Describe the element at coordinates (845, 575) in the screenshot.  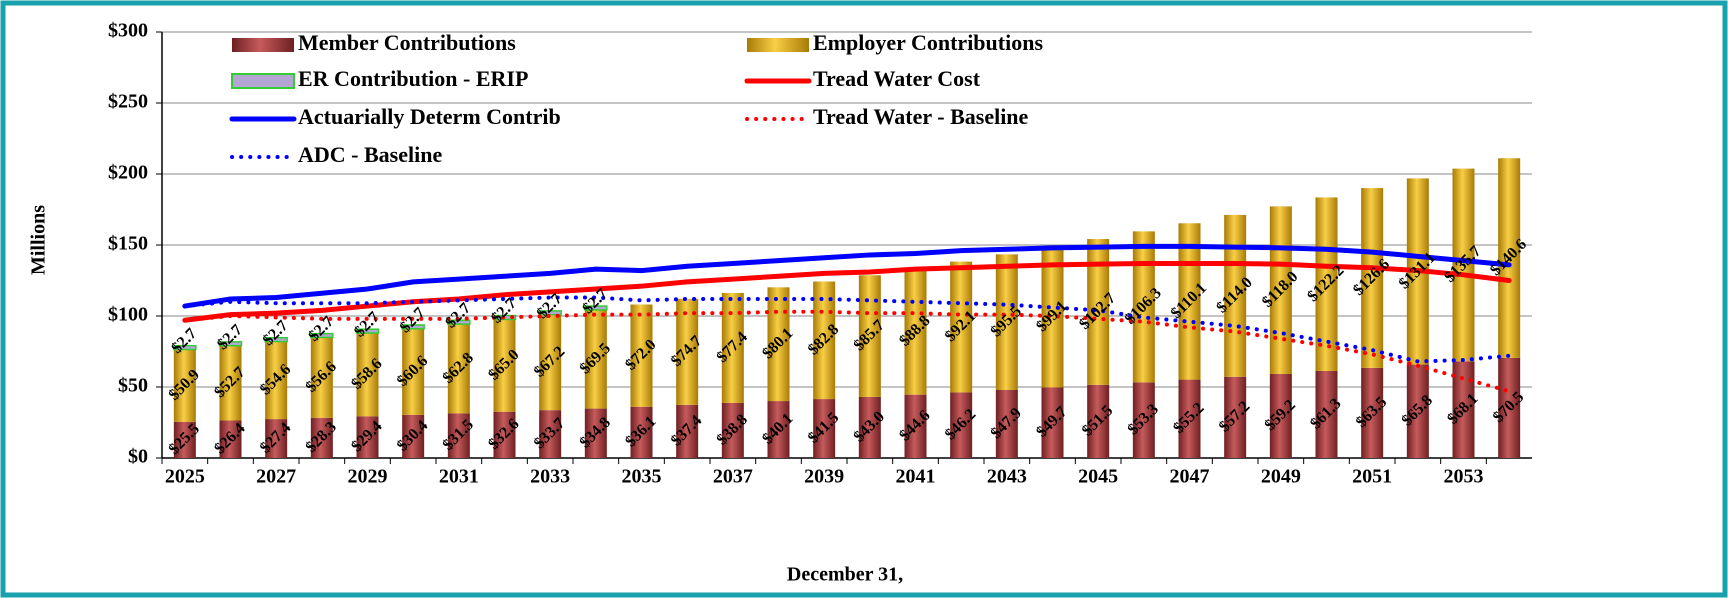
I see `x-axis-label: December 31,` at that location.